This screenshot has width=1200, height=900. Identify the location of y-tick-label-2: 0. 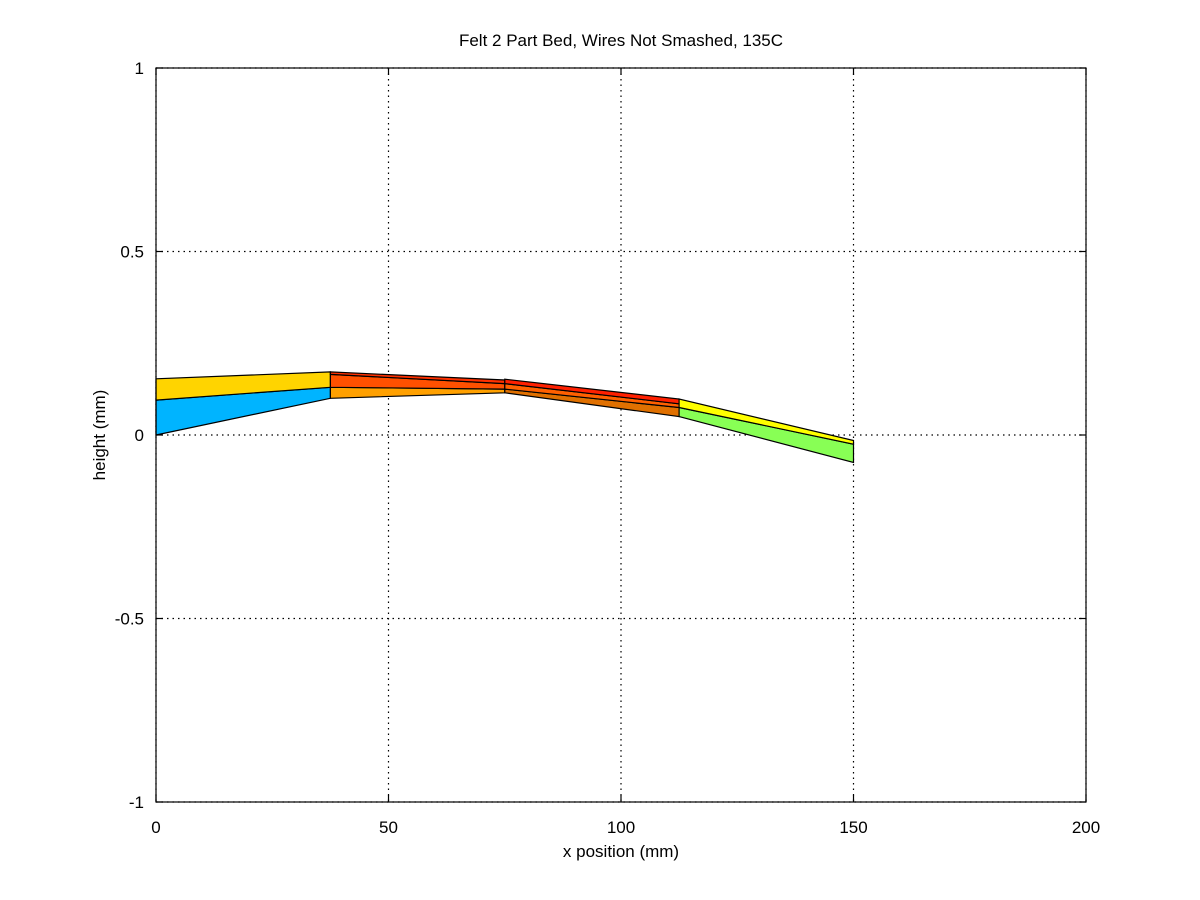
(139, 435).